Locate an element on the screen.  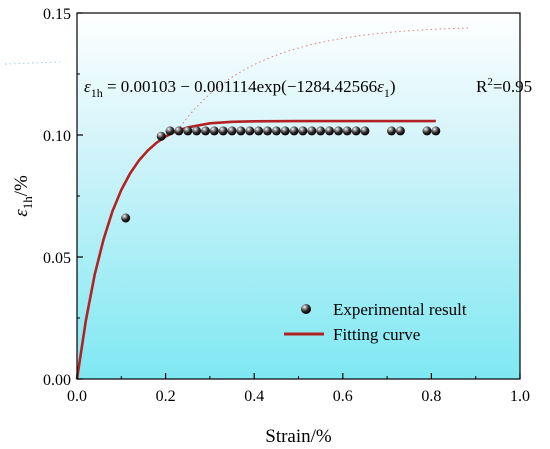
x-tick-label: 1.0 is located at coordinates (520, 396).